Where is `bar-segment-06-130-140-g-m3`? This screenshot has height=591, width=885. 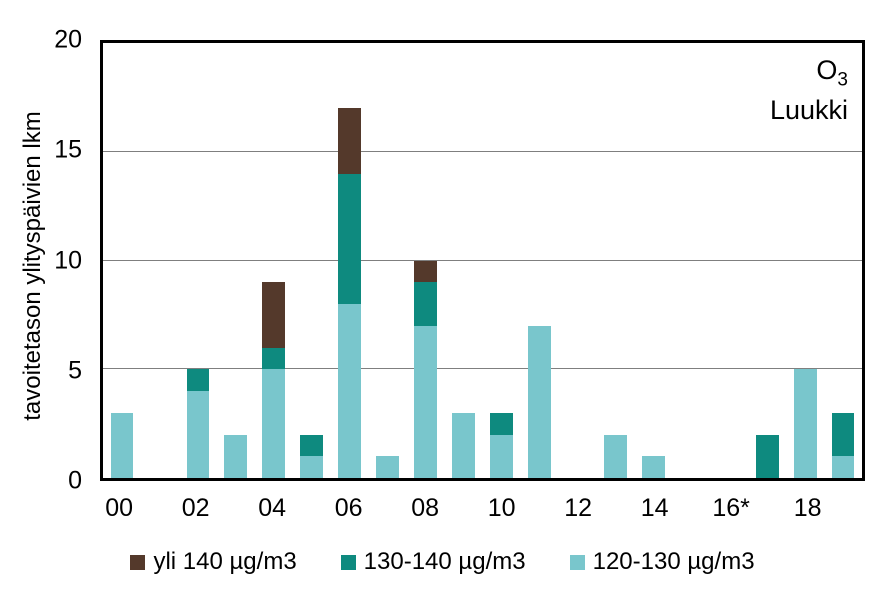
bar-segment-06-130-140-g-m3 is located at coordinates (350, 238).